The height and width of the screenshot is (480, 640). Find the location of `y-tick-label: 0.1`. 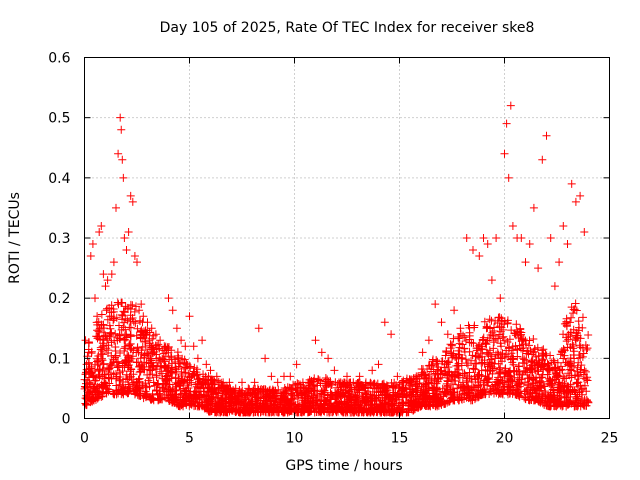

y-tick-label: 0.1 is located at coordinates (59, 359).